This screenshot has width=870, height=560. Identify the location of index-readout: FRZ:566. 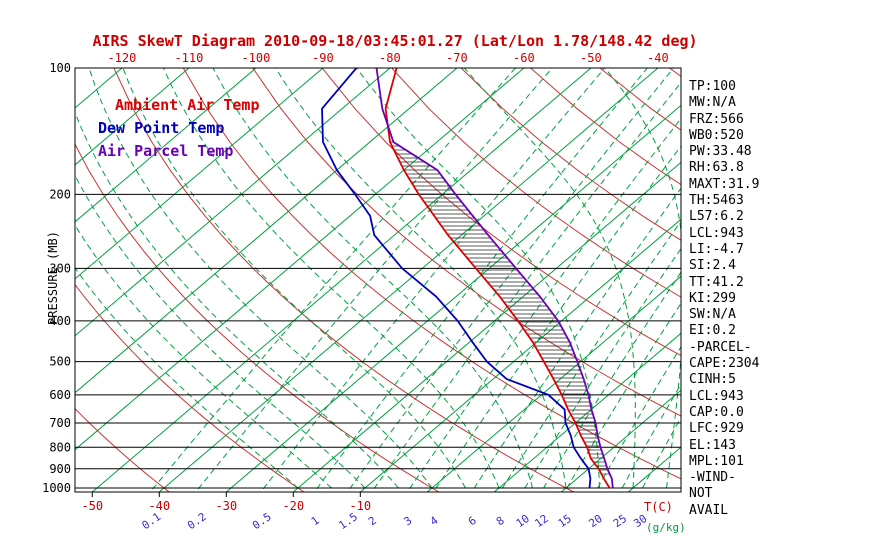
(716, 119).